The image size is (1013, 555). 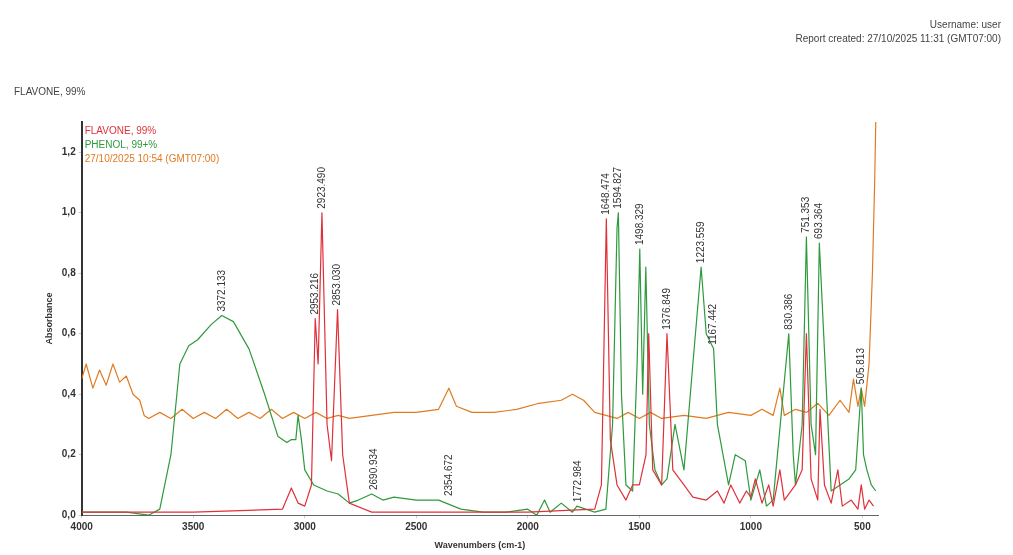 What do you see at coordinates (898, 39) in the screenshot?
I see `text: Report created: 27/10/2025 11:31 (GMT07:00)` at bounding box center [898, 39].